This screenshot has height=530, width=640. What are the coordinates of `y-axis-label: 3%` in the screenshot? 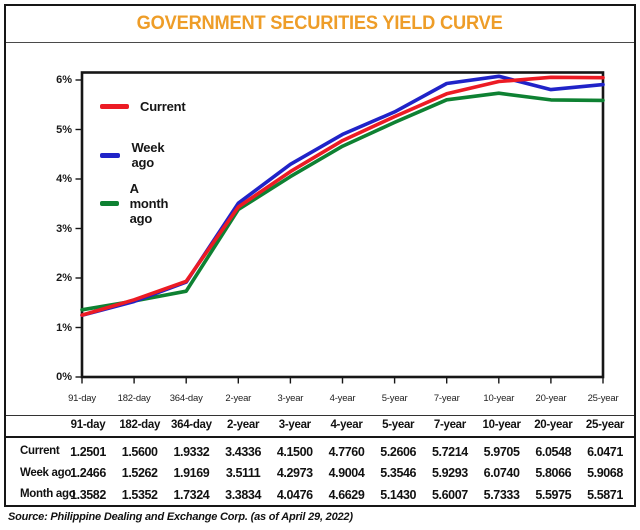 It's located at (64, 228).